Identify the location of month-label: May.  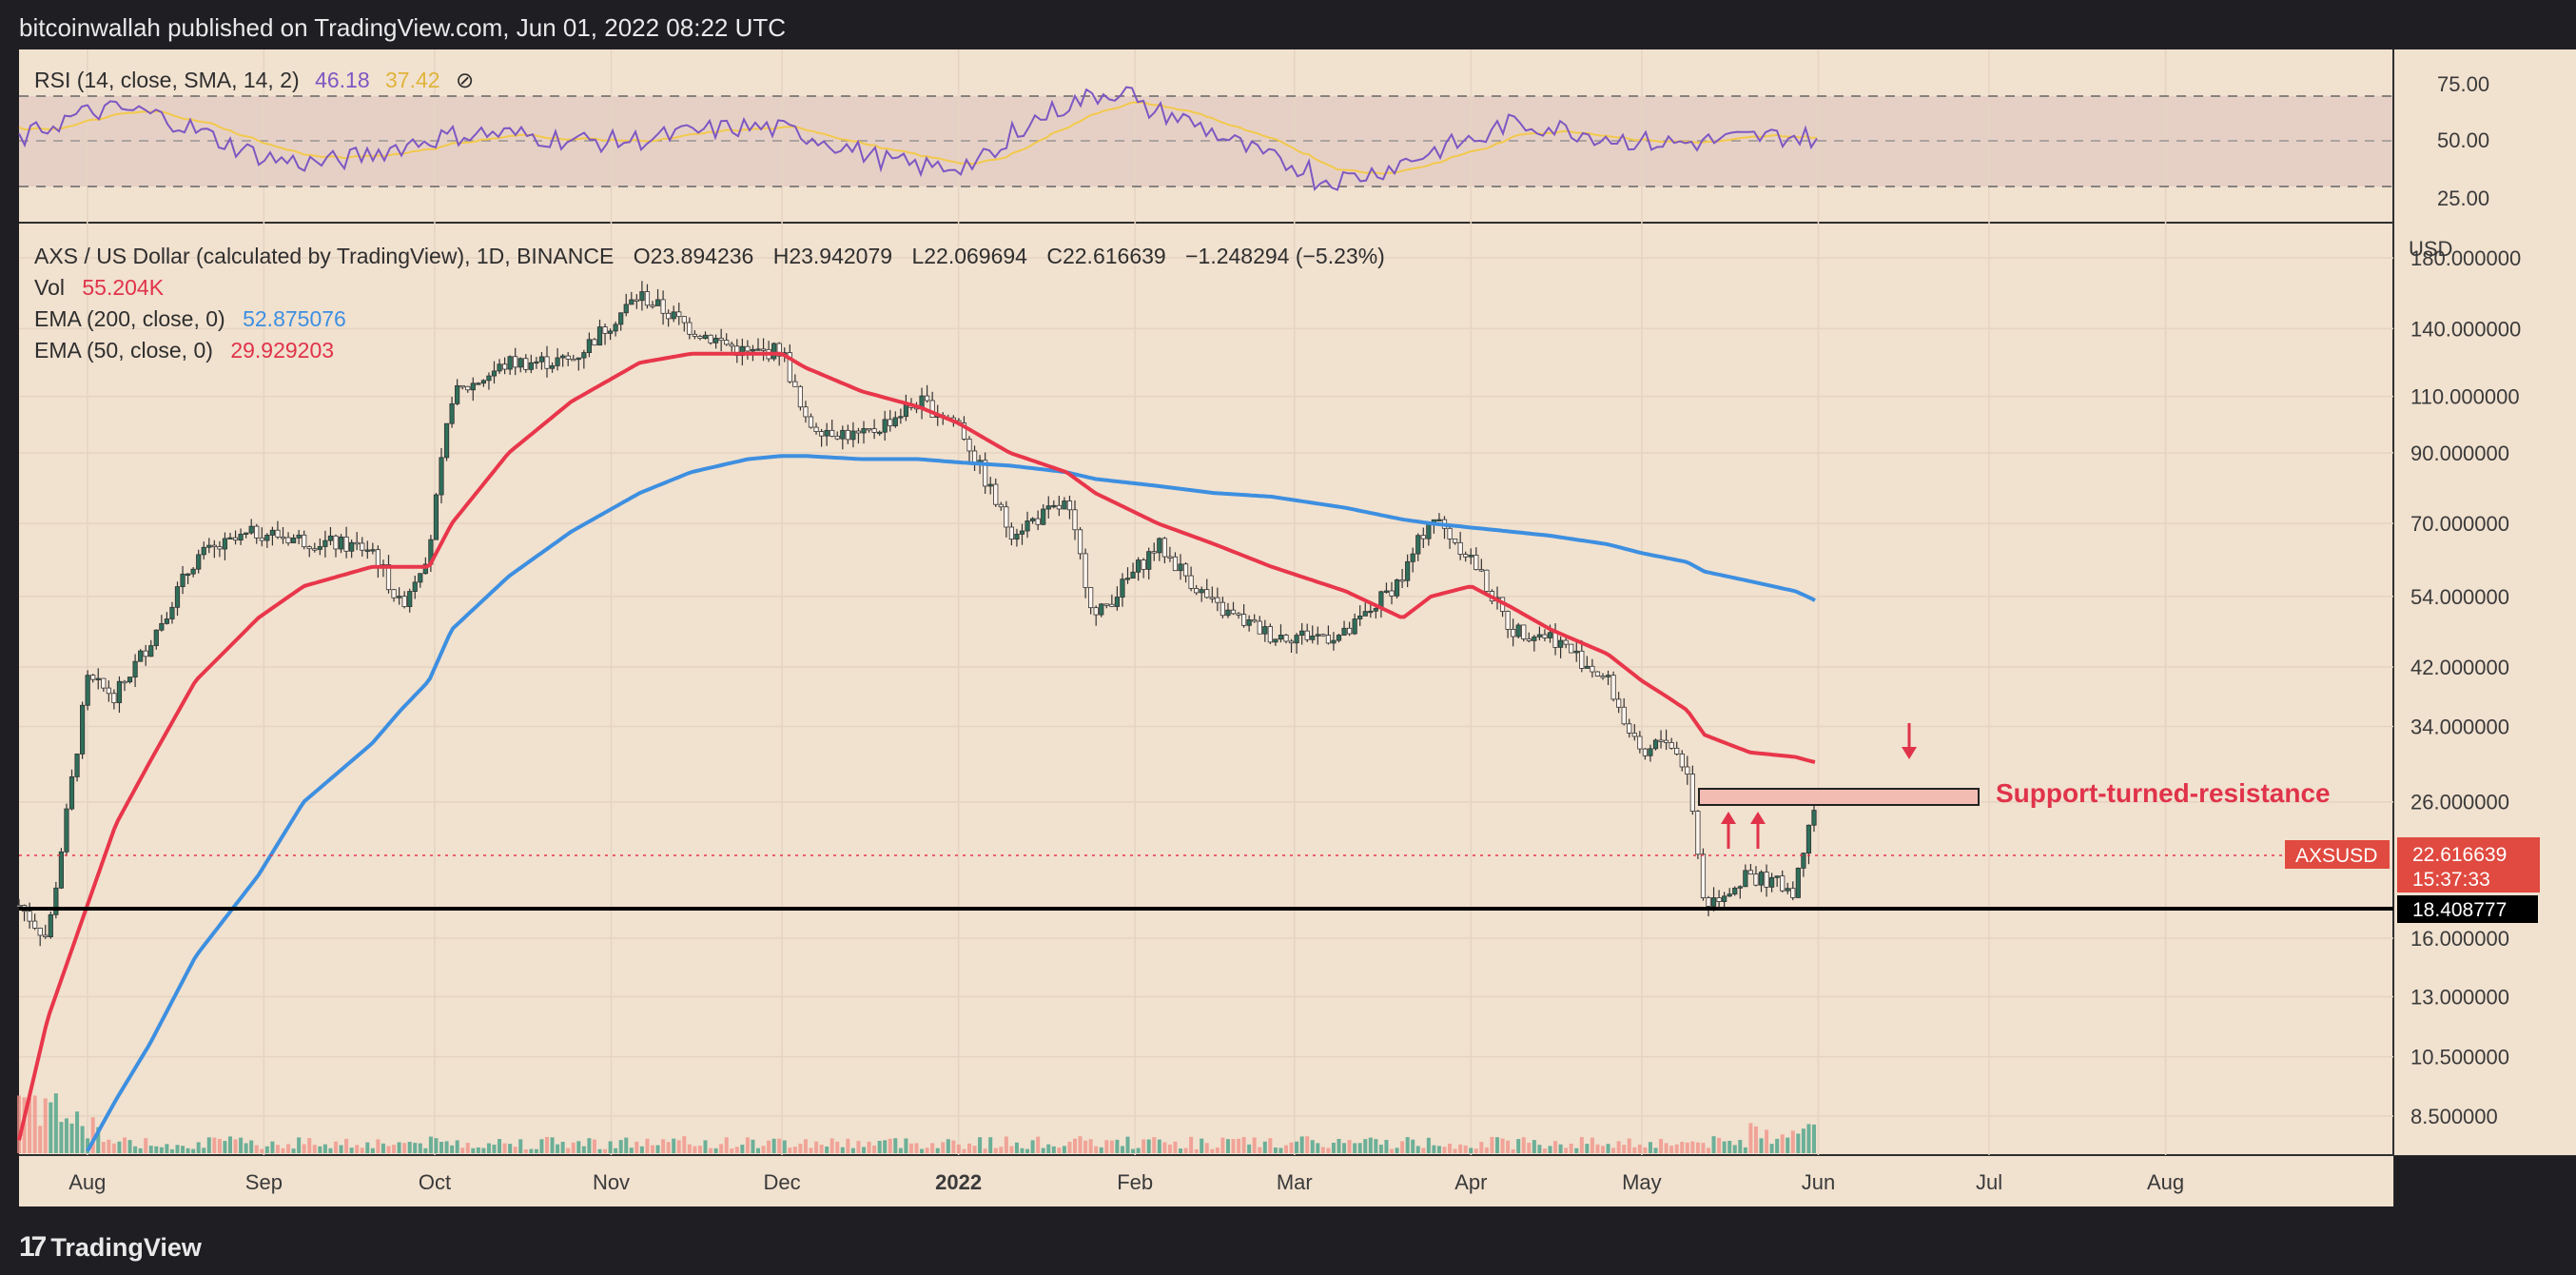
(1642, 1182).